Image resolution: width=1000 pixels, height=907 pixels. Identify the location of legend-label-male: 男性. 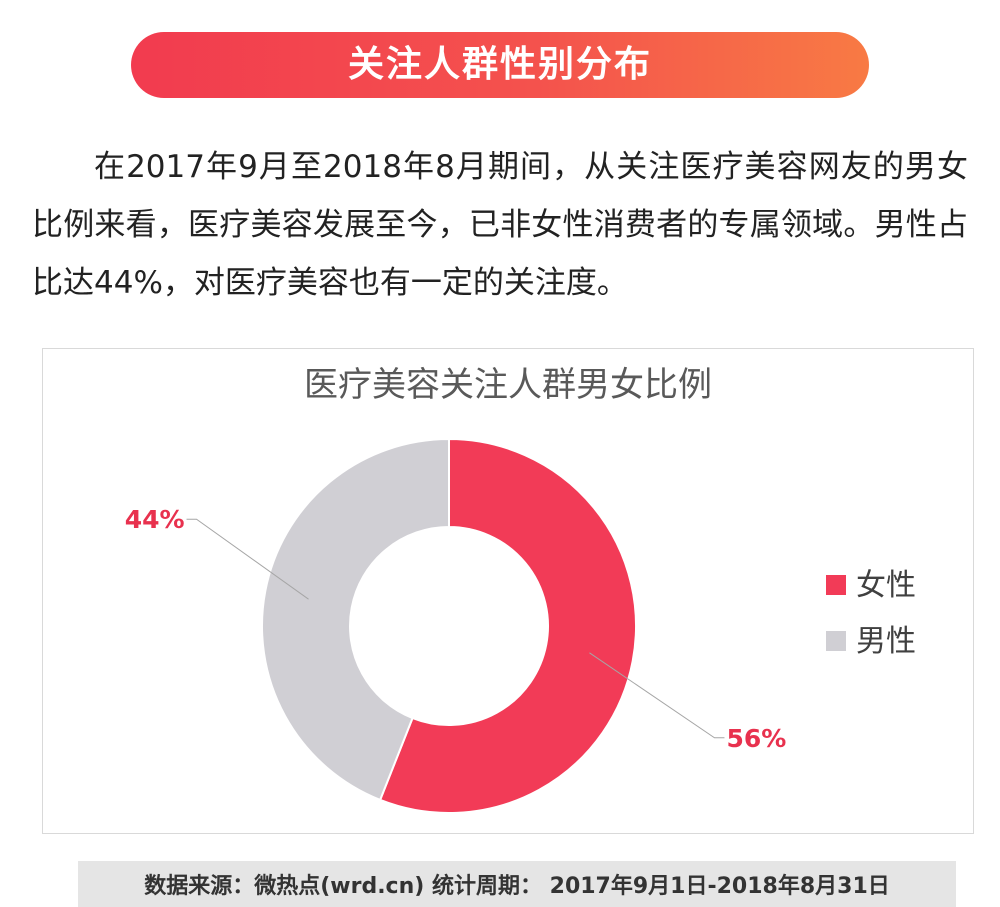
(886, 641).